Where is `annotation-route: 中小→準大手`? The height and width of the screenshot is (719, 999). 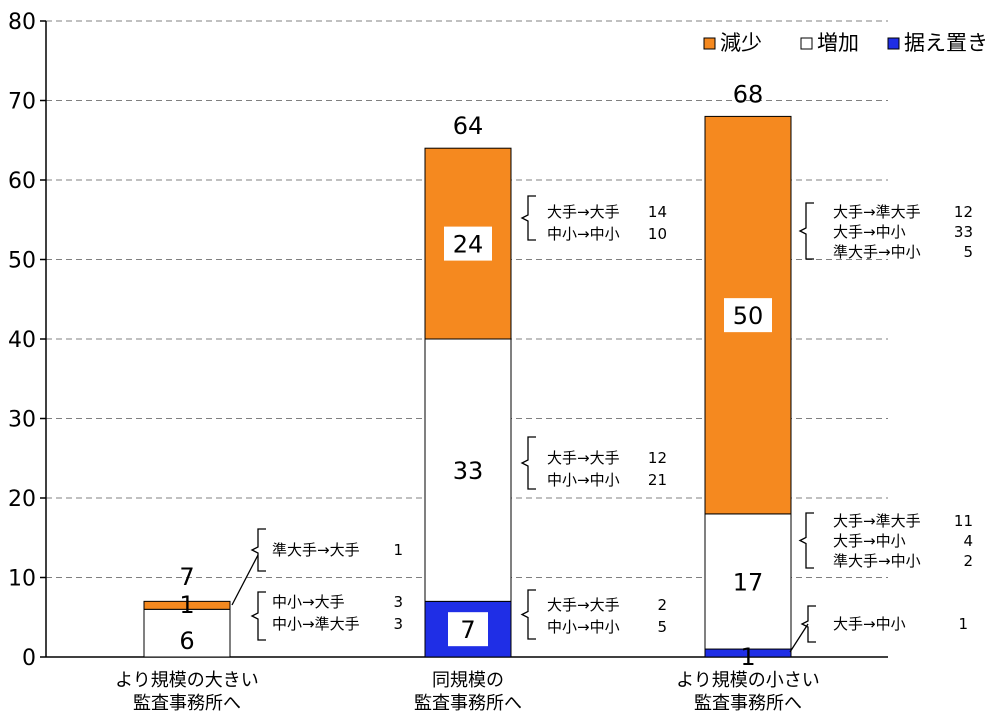 annotation-route: 中小→準大手 is located at coordinates (316, 624).